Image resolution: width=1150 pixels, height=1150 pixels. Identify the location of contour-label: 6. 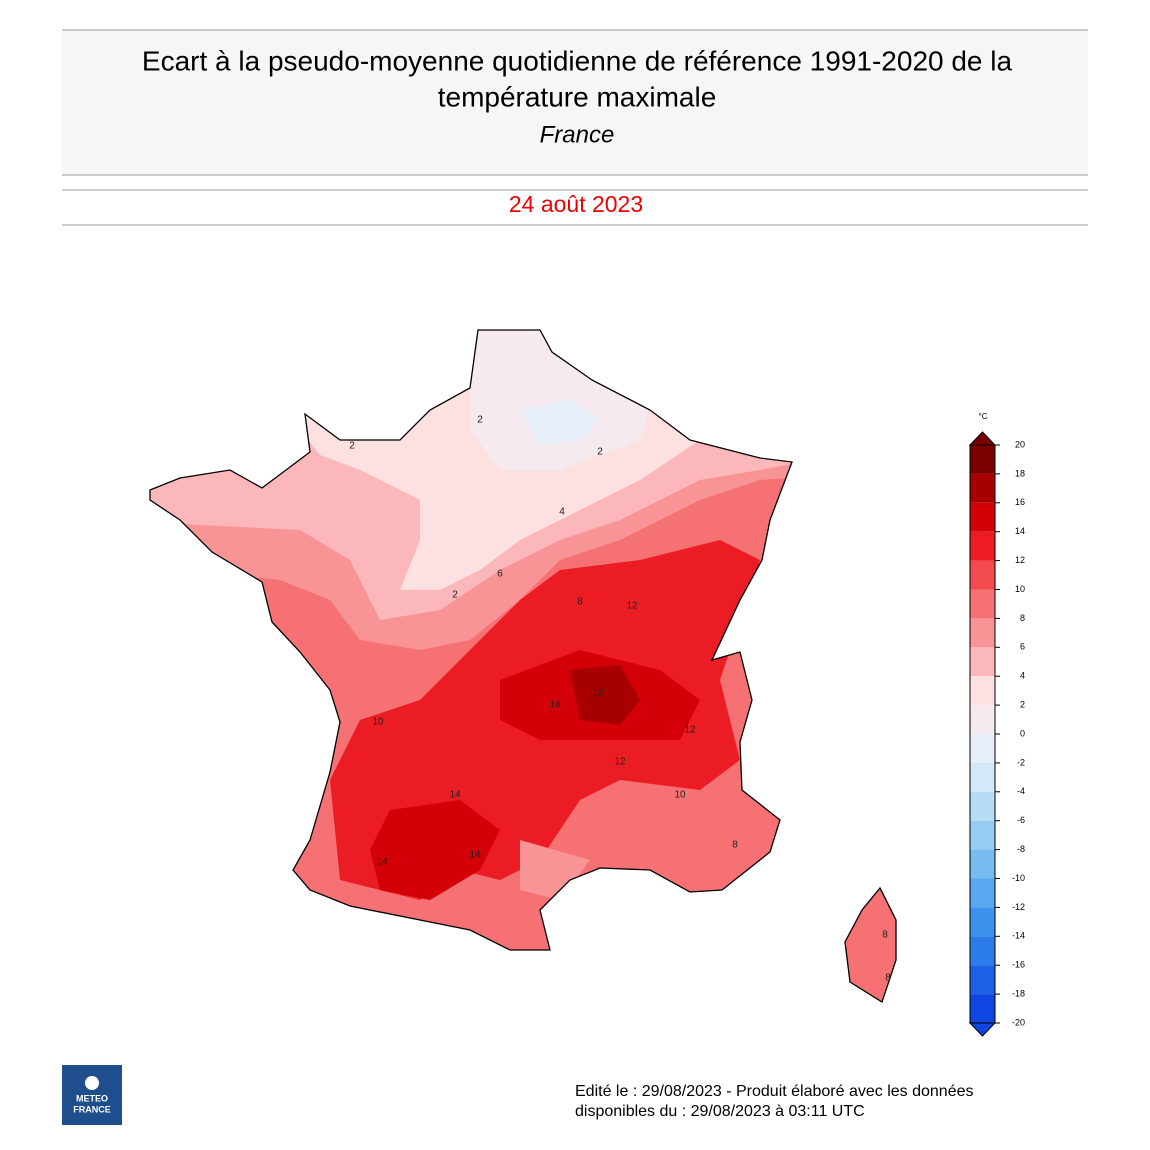
(500, 574).